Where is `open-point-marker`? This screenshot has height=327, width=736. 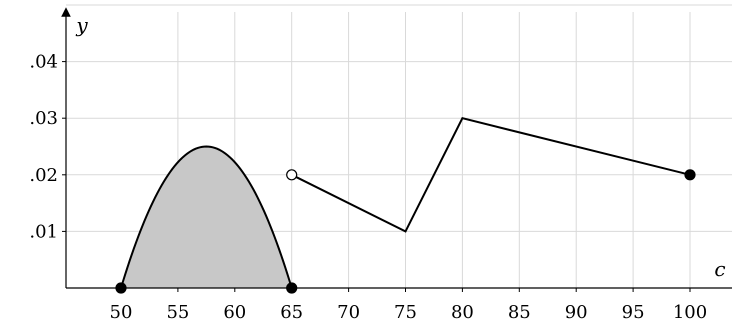
open-point-marker is located at coordinates (292, 175).